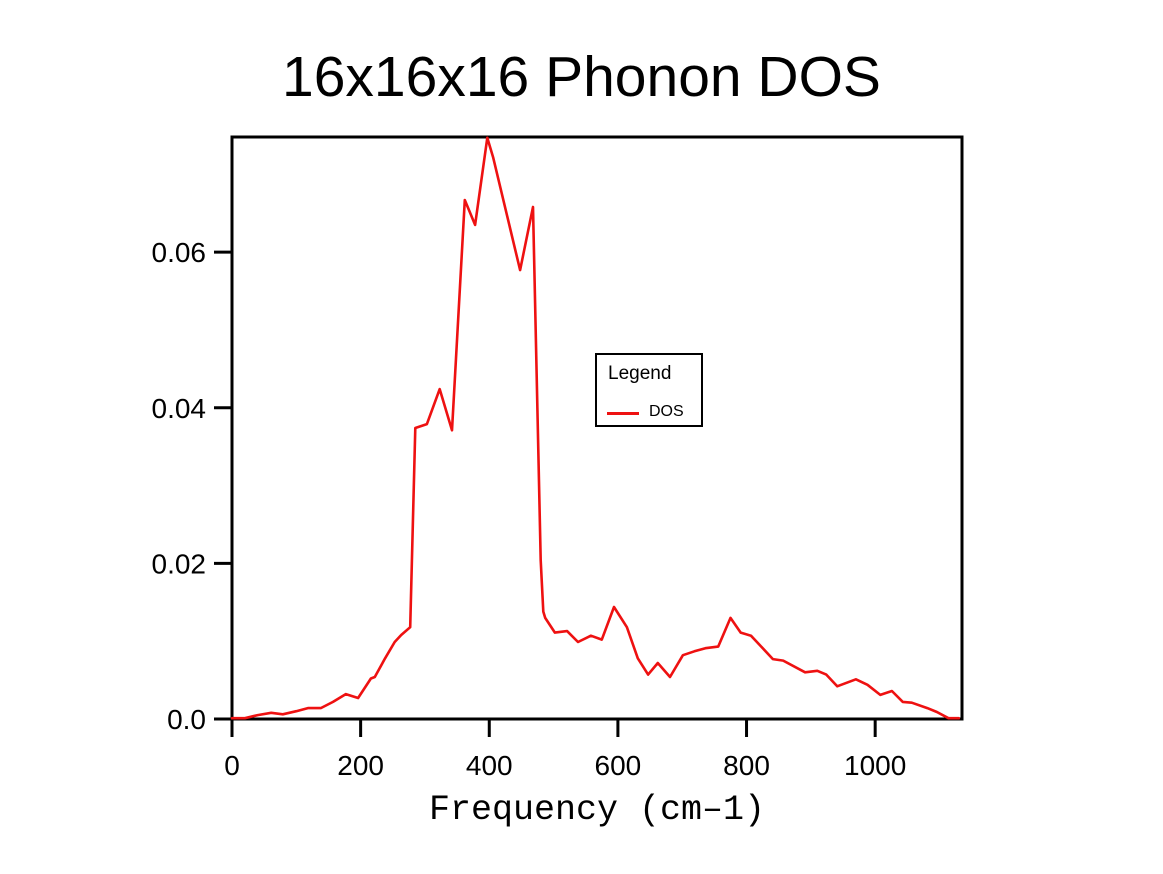 This screenshot has height=874, width=1163. What do you see at coordinates (179, 252) in the screenshot?
I see `y-tick-label: 0.06` at bounding box center [179, 252].